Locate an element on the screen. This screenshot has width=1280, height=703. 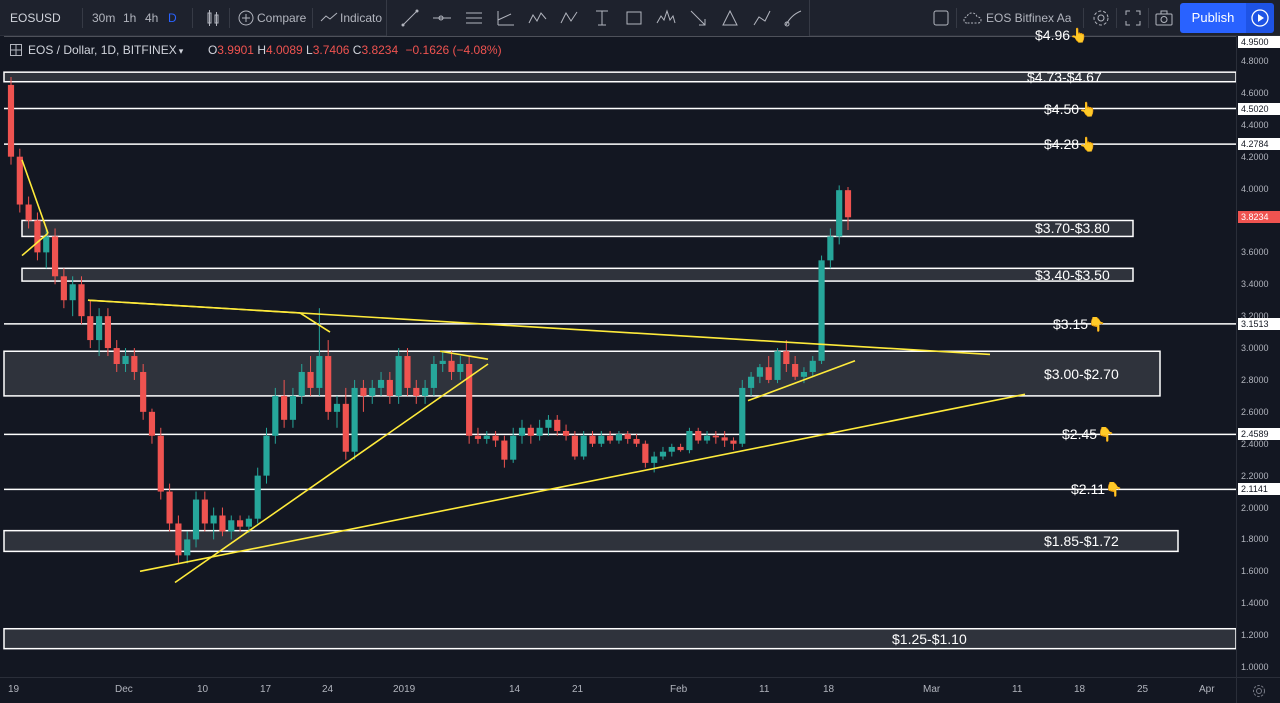
price-tick: 3.6000 is located at coordinates (1255, 252).